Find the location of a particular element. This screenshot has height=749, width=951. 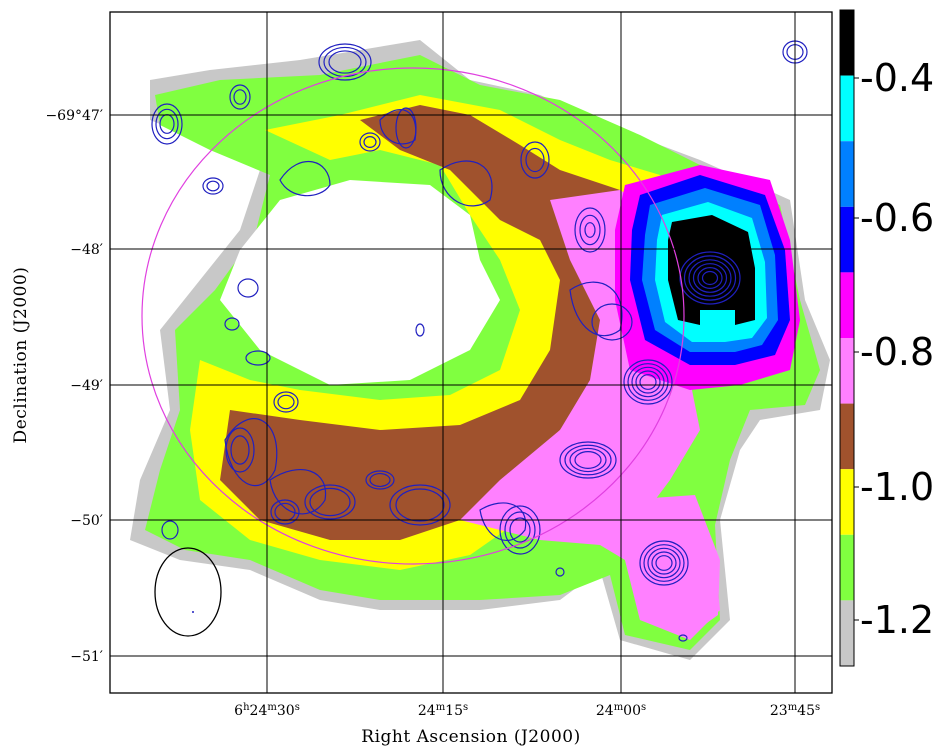

ra-tick-label: 6h24m30s is located at coordinates (267, 711).